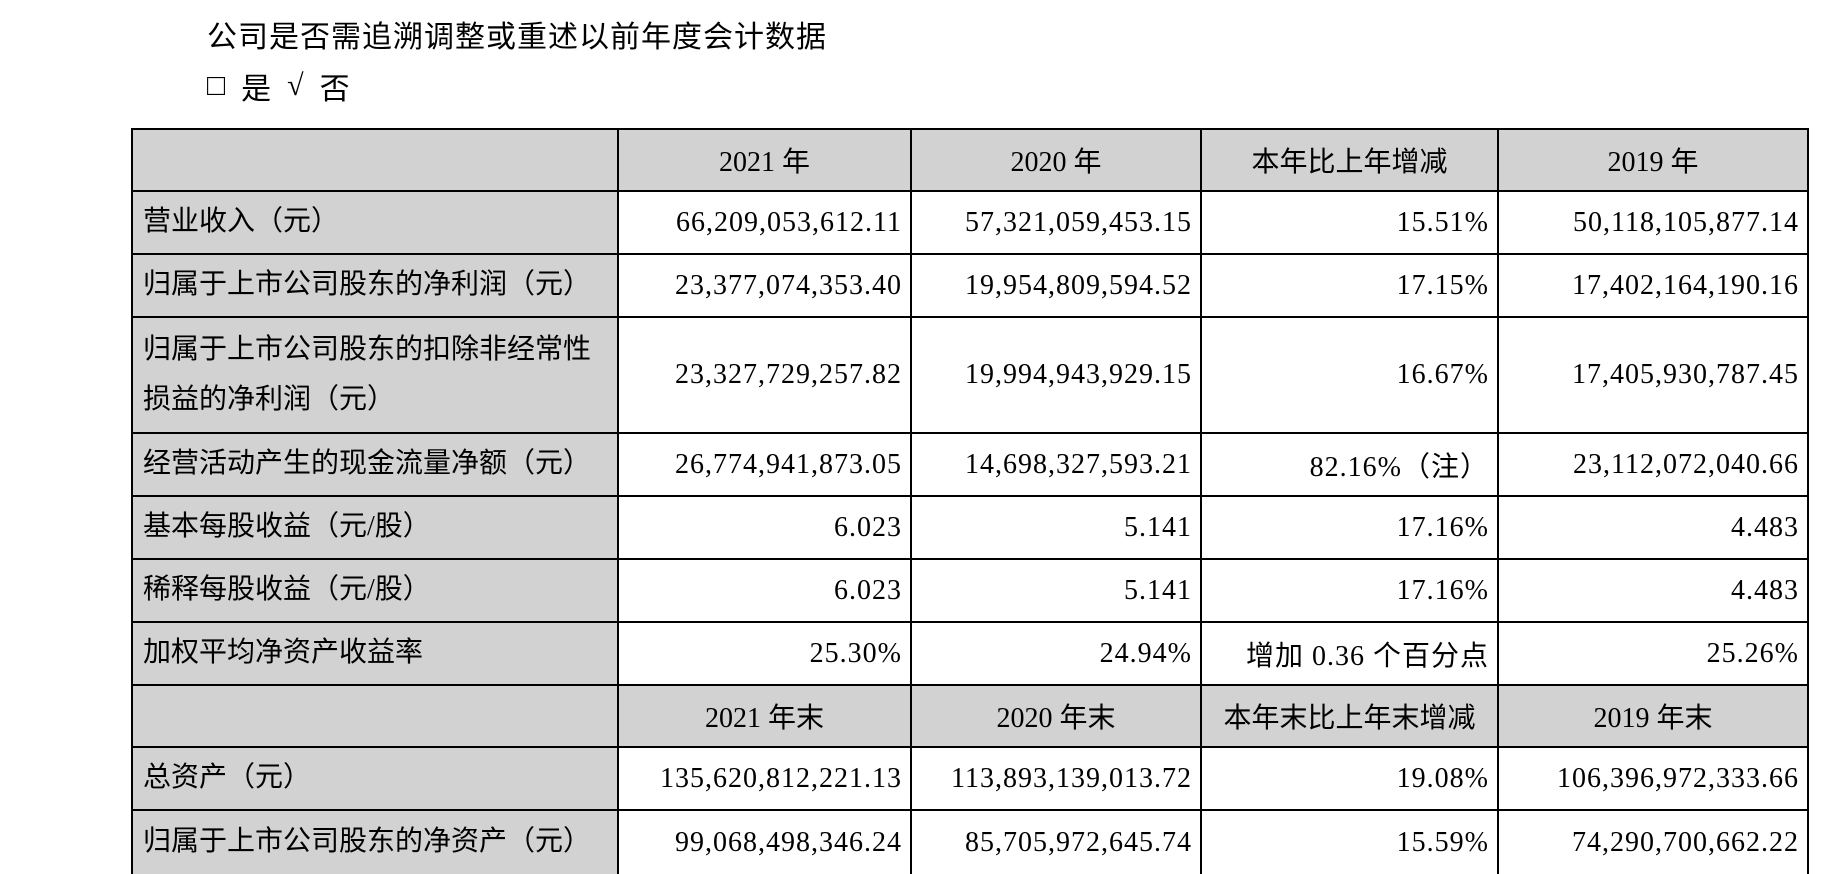 This screenshot has width=1838, height=874. Describe the element at coordinates (1349, 464) in the screenshot. I see `value-change: 82.16%（注）` at that location.